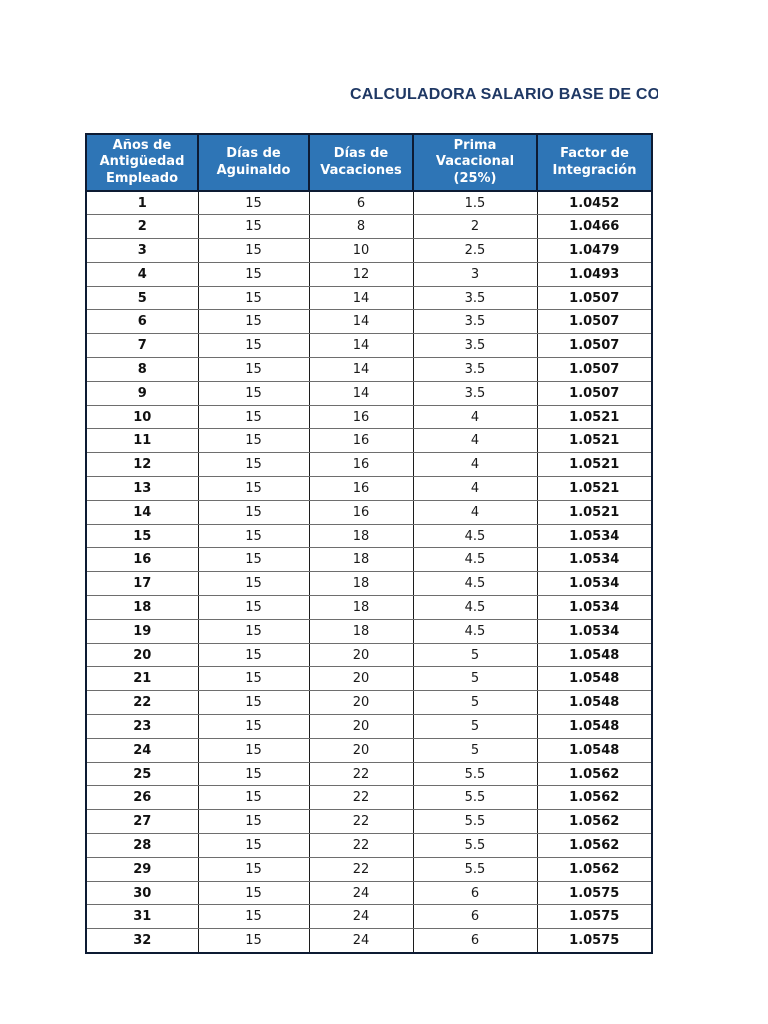  What do you see at coordinates (369, 679) in the screenshot?
I see `table-row: 21 15 20 5 1.0548` at bounding box center [369, 679].